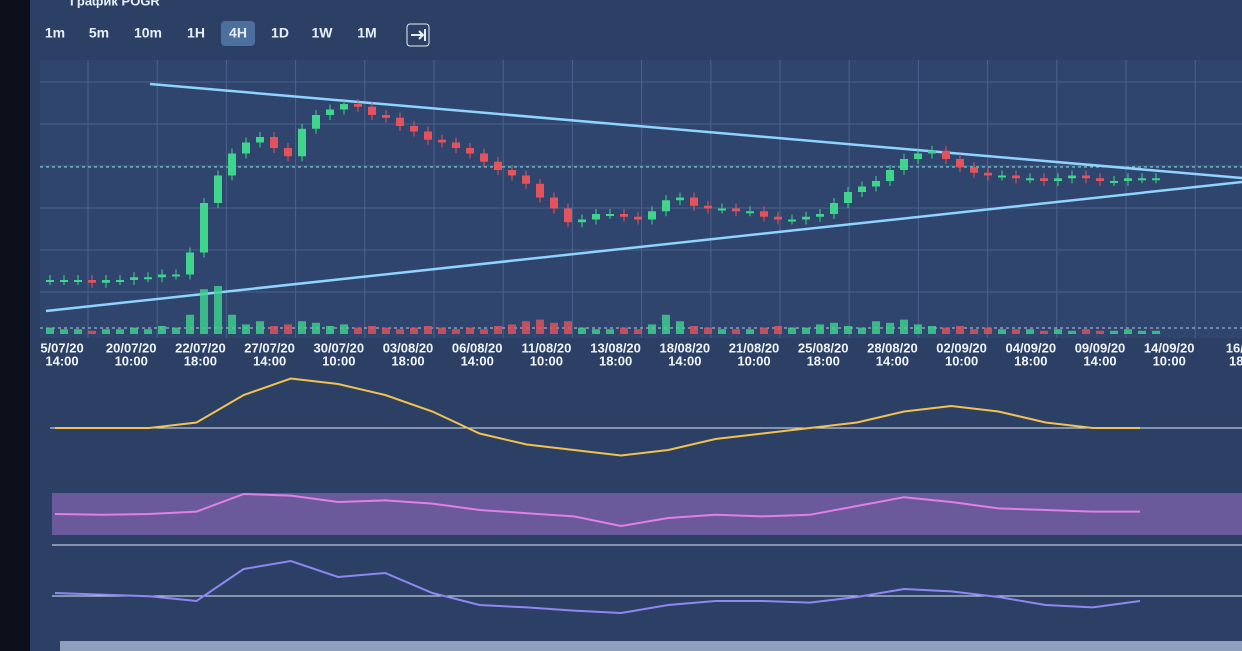  Describe the element at coordinates (200, 347) in the screenshot. I see `x-date: 22/07/20` at that location.